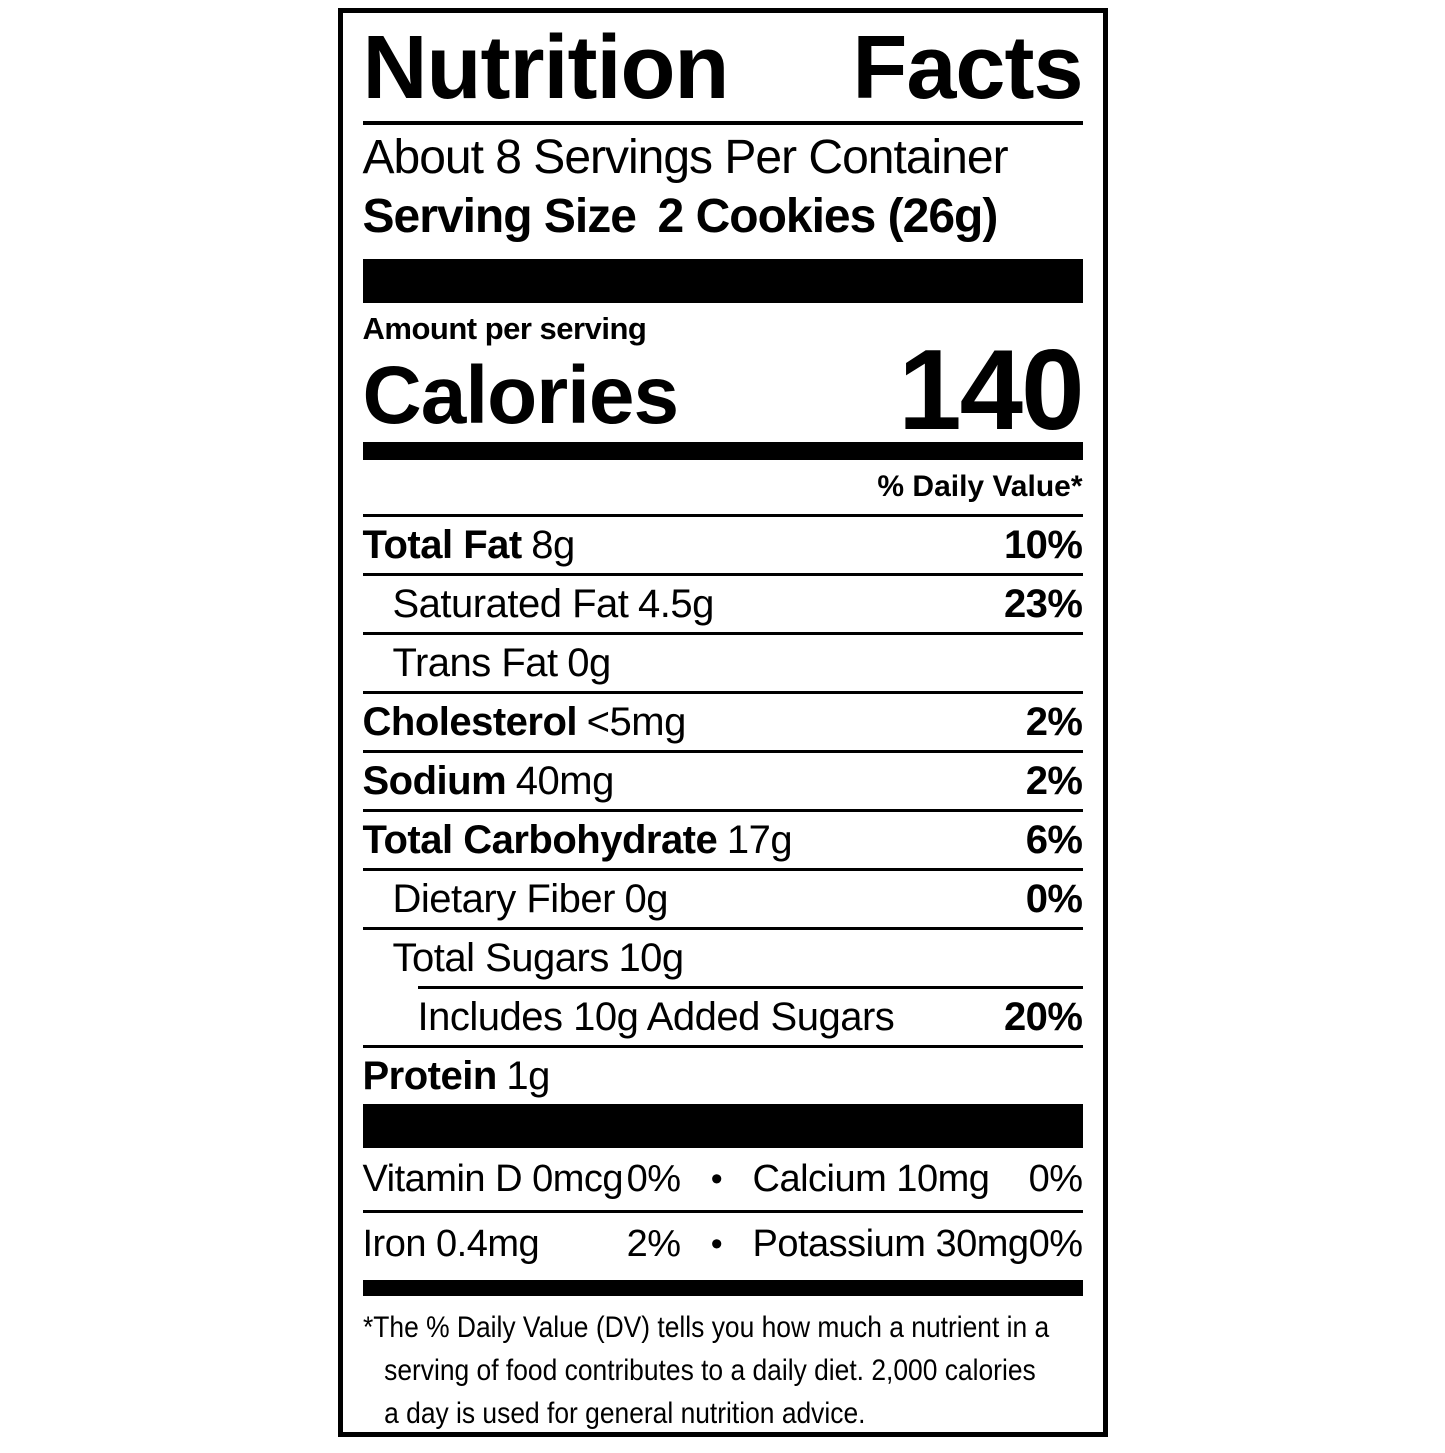 The image size is (1445, 1453). Describe the element at coordinates (504, 899) in the screenshot. I see `nutrient-name: Dietary Fiber` at that location.